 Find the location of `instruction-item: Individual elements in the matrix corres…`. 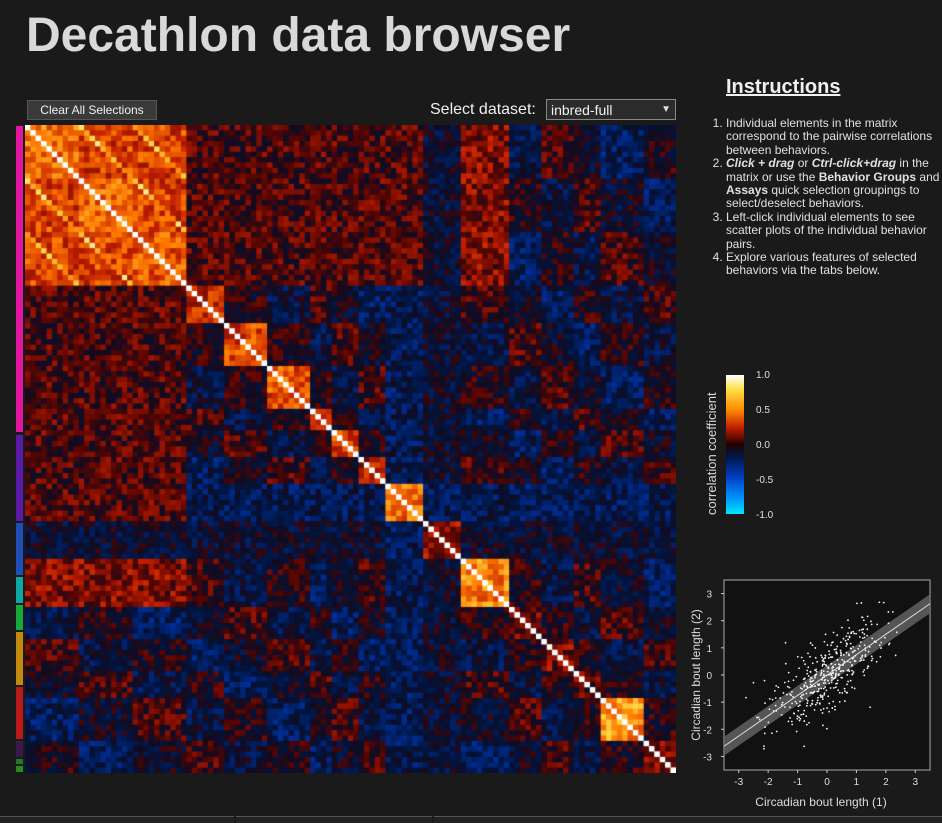

instruction-item: Individual elements in the matrix corres… is located at coordinates (834, 136).